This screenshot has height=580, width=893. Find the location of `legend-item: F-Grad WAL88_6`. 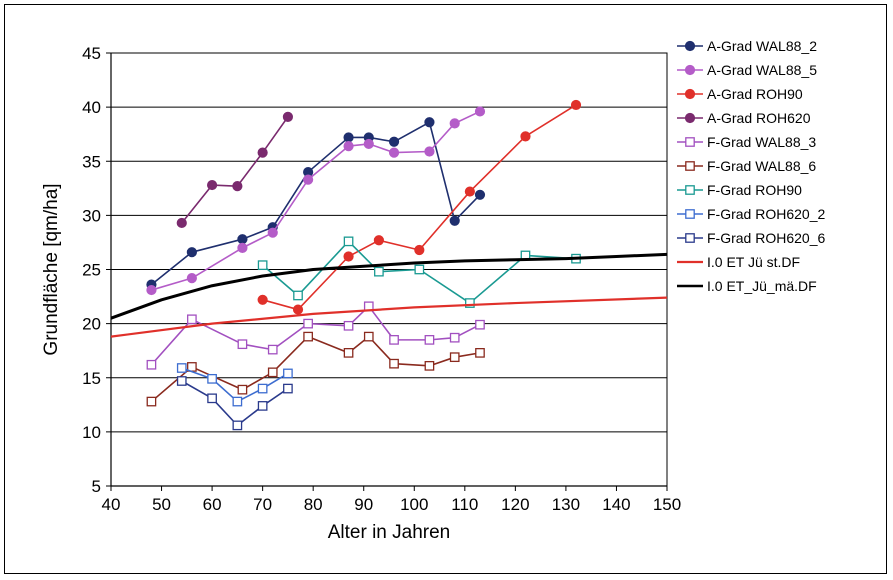

legend-item: F-Grad WAL88_6 is located at coordinates (746, 166).